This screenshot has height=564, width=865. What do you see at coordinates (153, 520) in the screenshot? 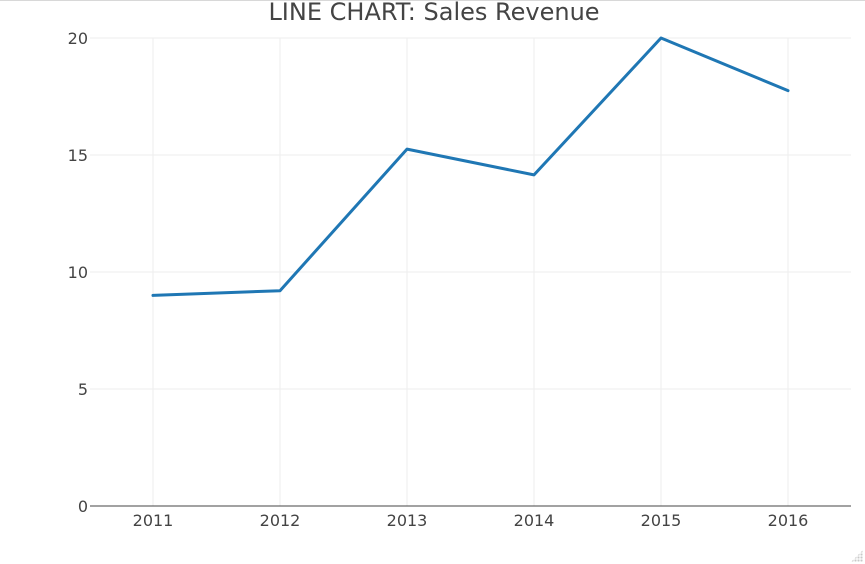
I see `x-tick-label-2011: 2011` at bounding box center [153, 520].